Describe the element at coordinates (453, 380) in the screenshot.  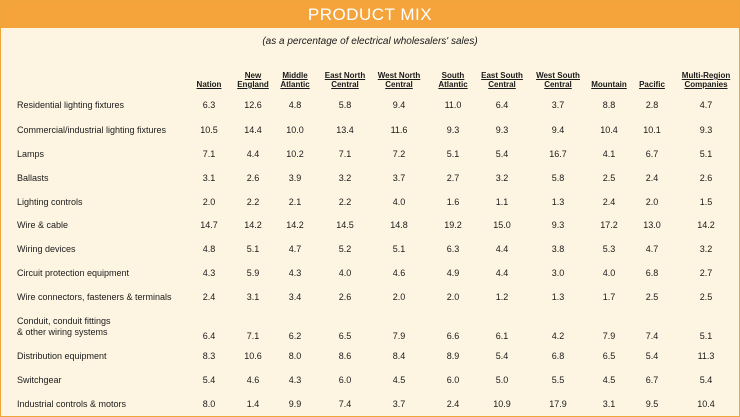
I see `table-cell: 6.0` at that location.